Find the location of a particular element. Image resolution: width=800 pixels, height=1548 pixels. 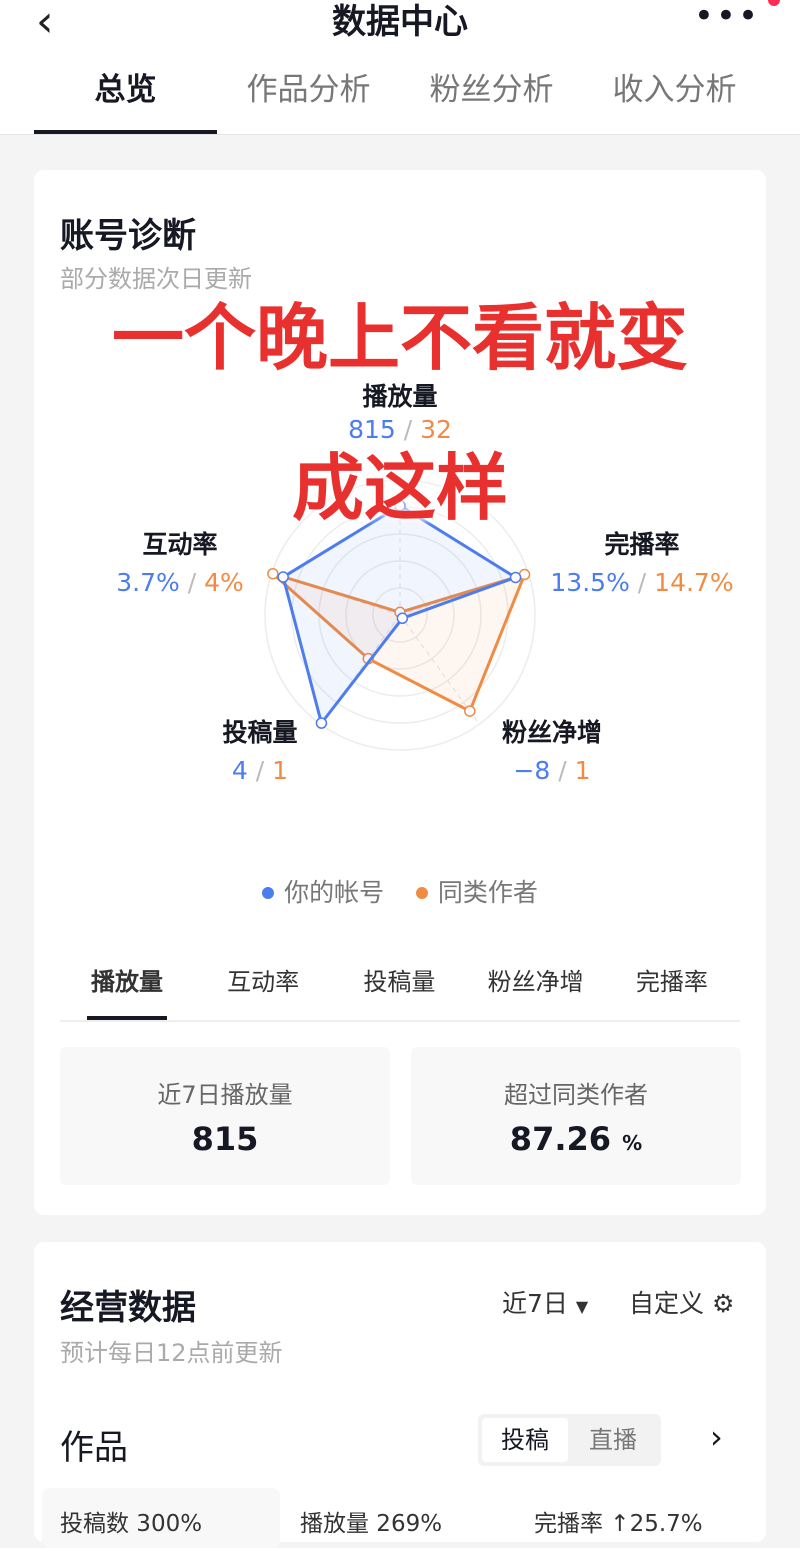

metric-tab-plays: 播放量 is located at coordinates (127, 991).